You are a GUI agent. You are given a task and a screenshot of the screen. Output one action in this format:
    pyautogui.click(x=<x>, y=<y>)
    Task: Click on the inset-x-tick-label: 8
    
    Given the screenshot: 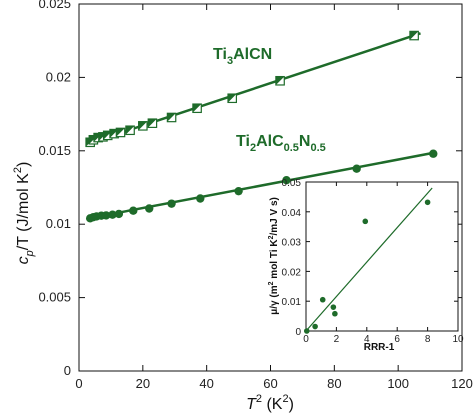 What is the action you would take?
    pyautogui.click(x=428, y=339)
    